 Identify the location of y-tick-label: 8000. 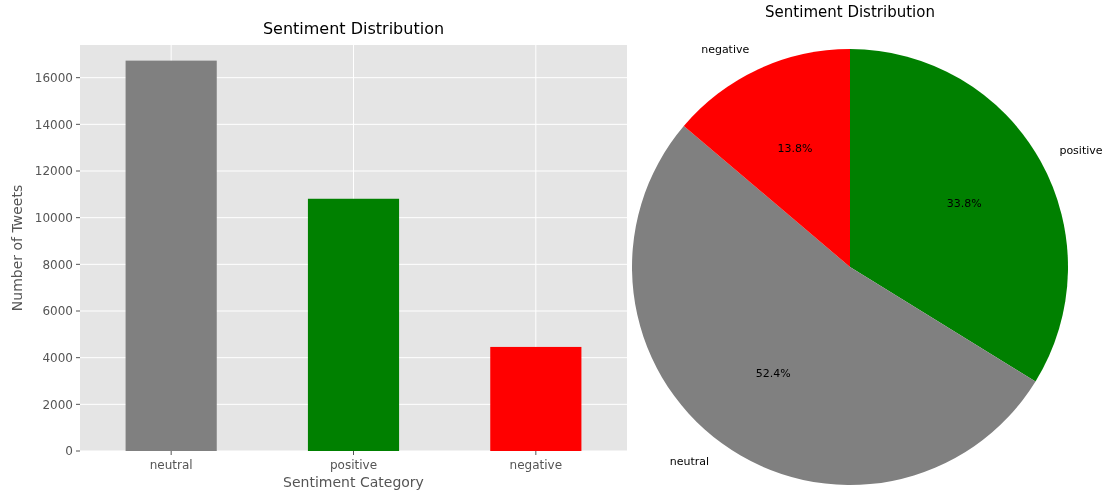
(57, 264).